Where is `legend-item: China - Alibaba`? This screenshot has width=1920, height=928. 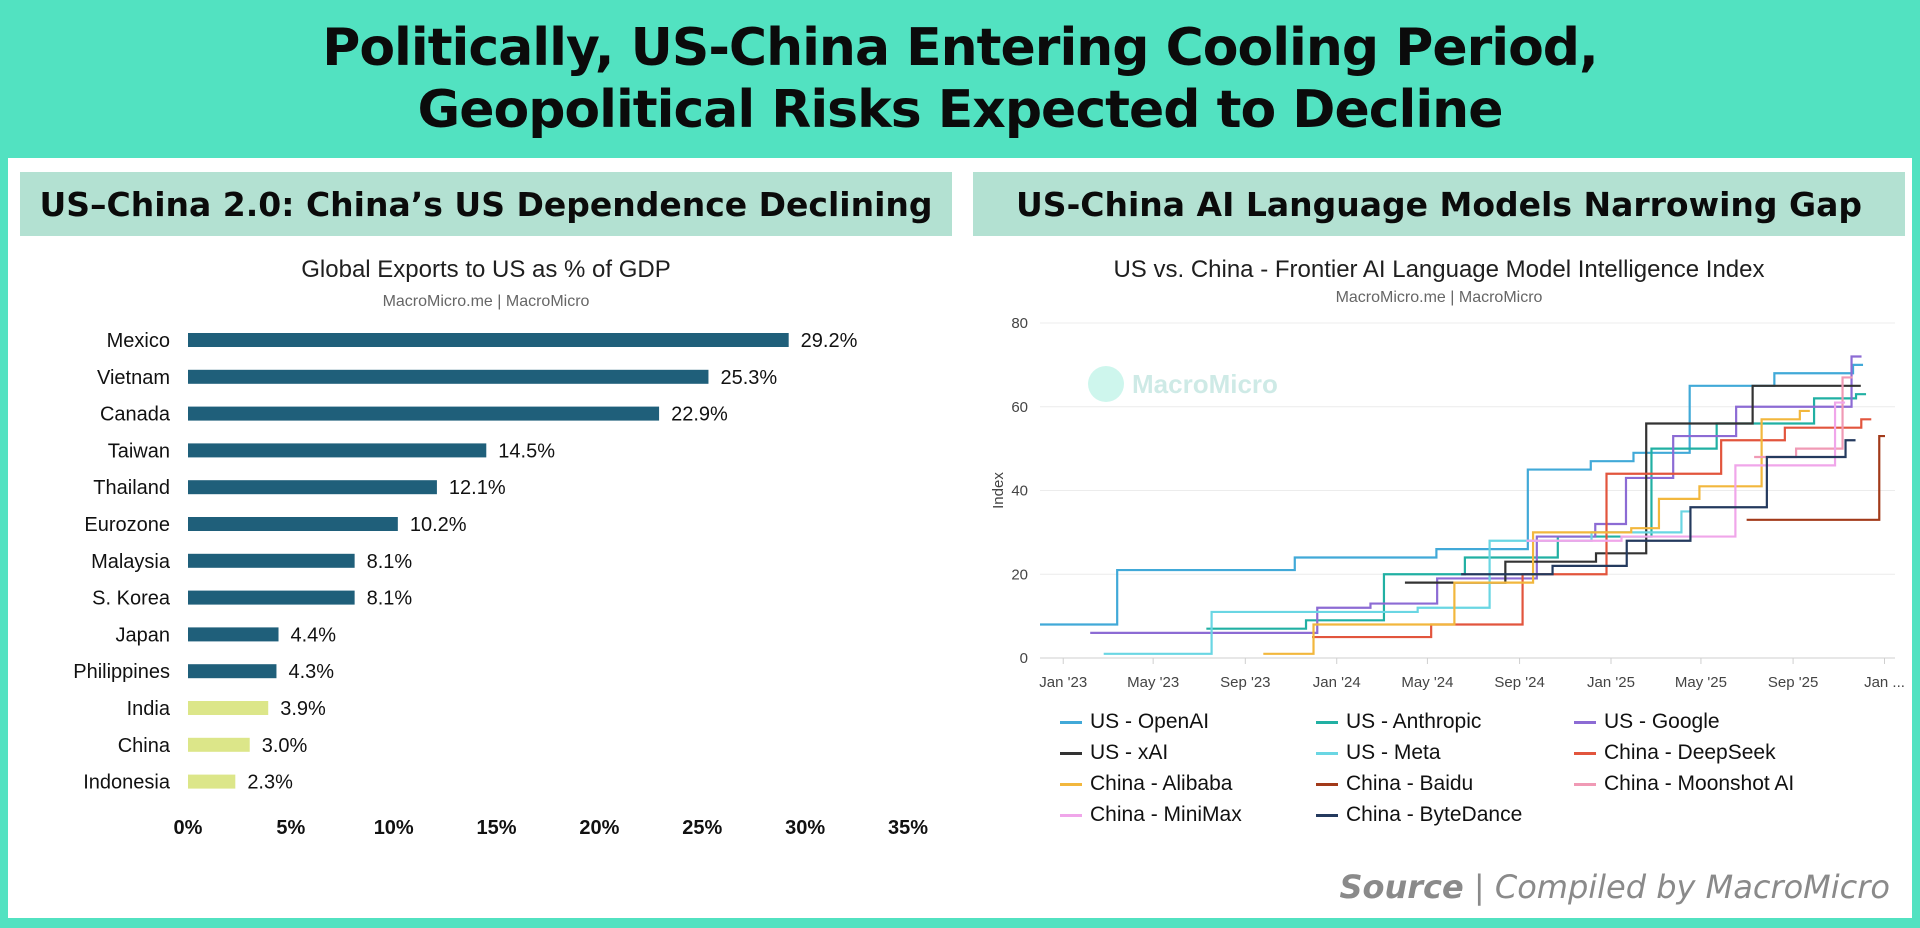
legend-item: China - Alibaba is located at coordinates (1146, 784).